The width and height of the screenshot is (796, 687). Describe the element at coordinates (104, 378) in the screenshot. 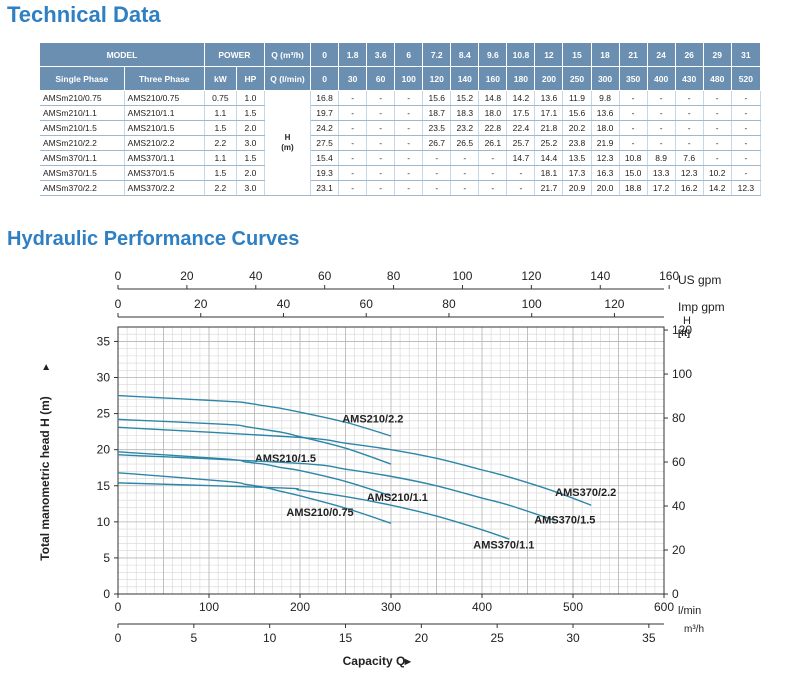

I see `y-tick-label: 30` at that location.